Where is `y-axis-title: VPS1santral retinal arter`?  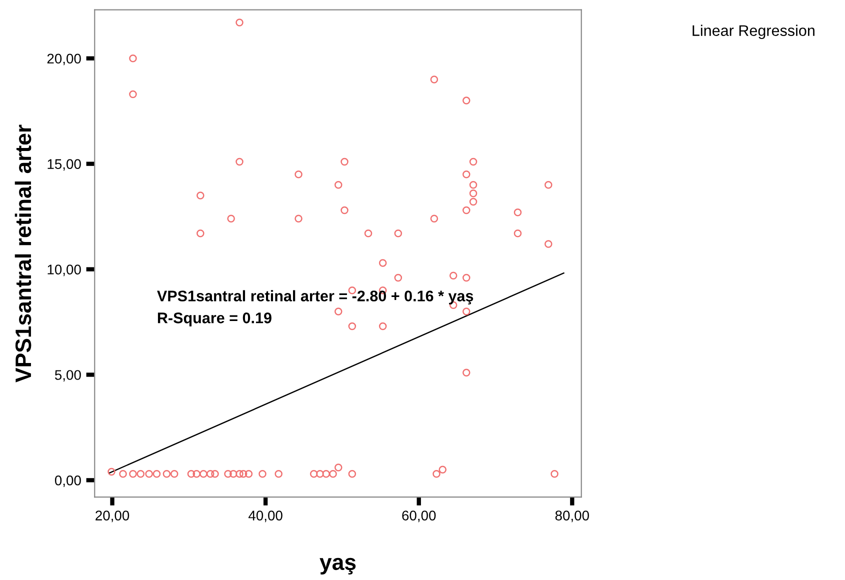
y-axis-title: VPS1santral retinal arter is located at coordinates (23, 253).